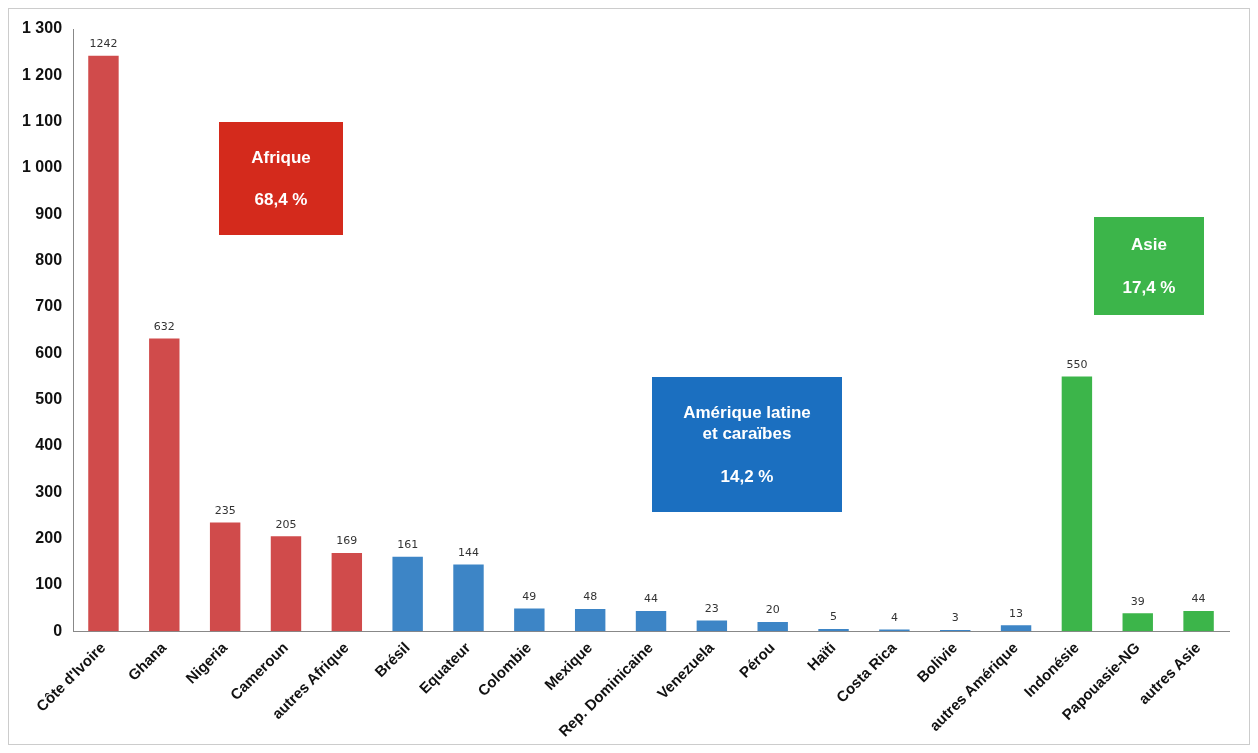 The image size is (1258, 753). What do you see at coordinates (1149, 266) in the screenshot?
I see `label-box: Asie 17,4 %` at bounding box center [1149, 266].